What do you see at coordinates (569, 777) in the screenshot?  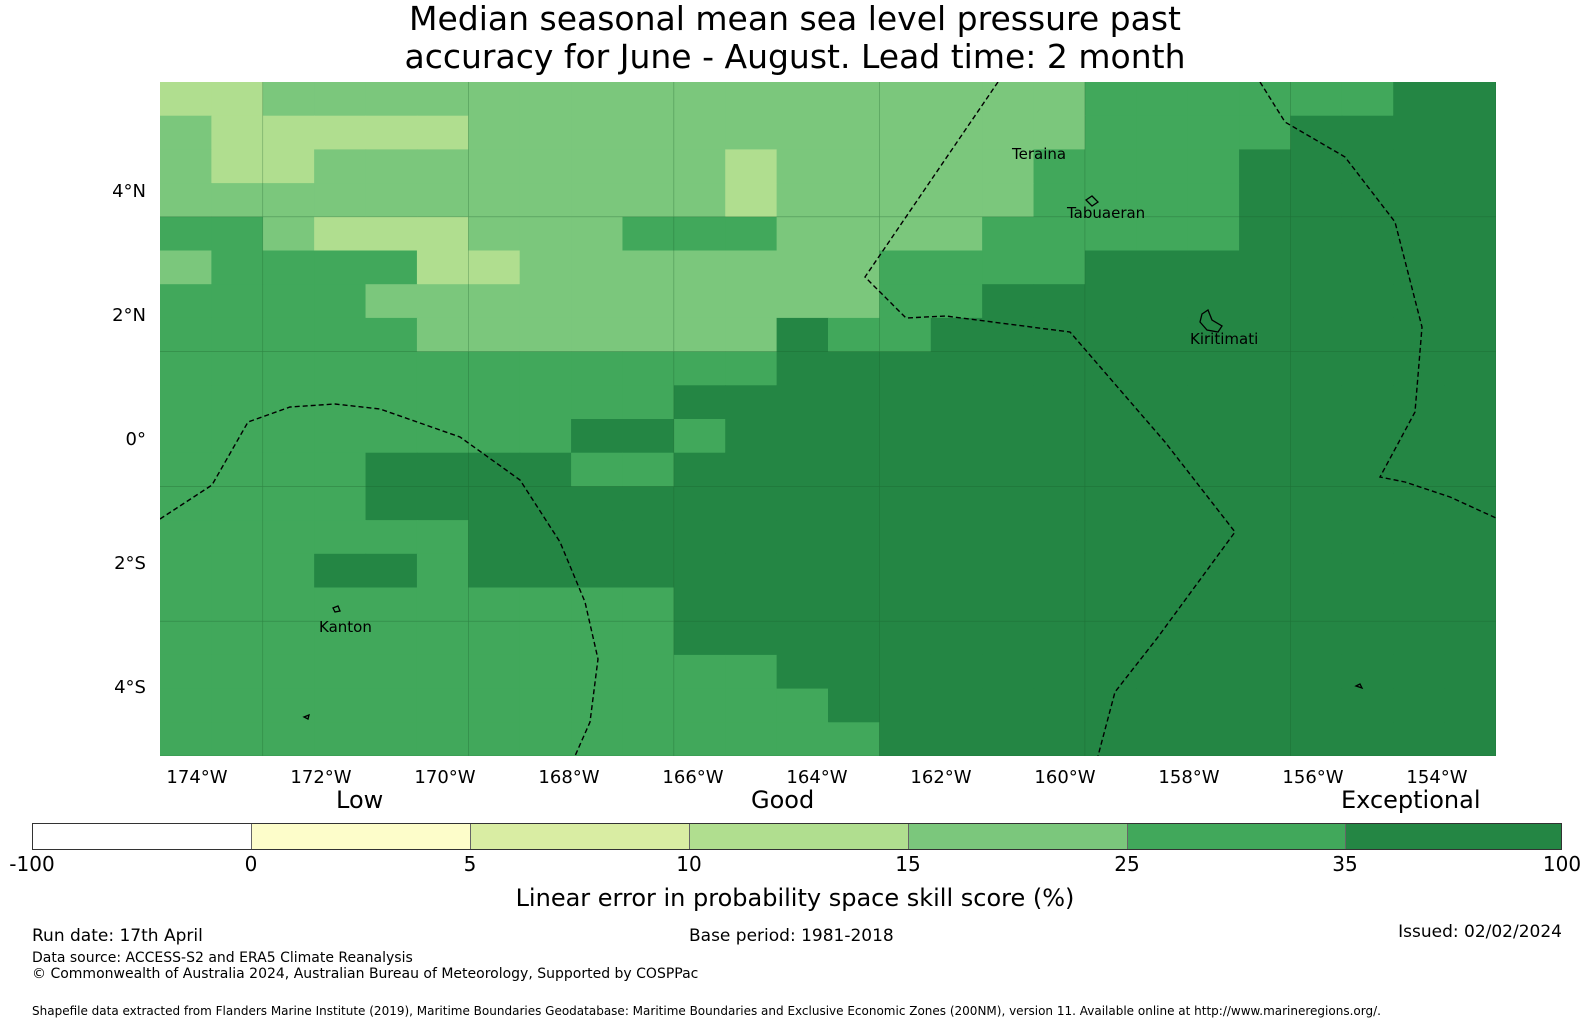 I see `lon-label-168w: 168°W` at bounding box center [569, 777].